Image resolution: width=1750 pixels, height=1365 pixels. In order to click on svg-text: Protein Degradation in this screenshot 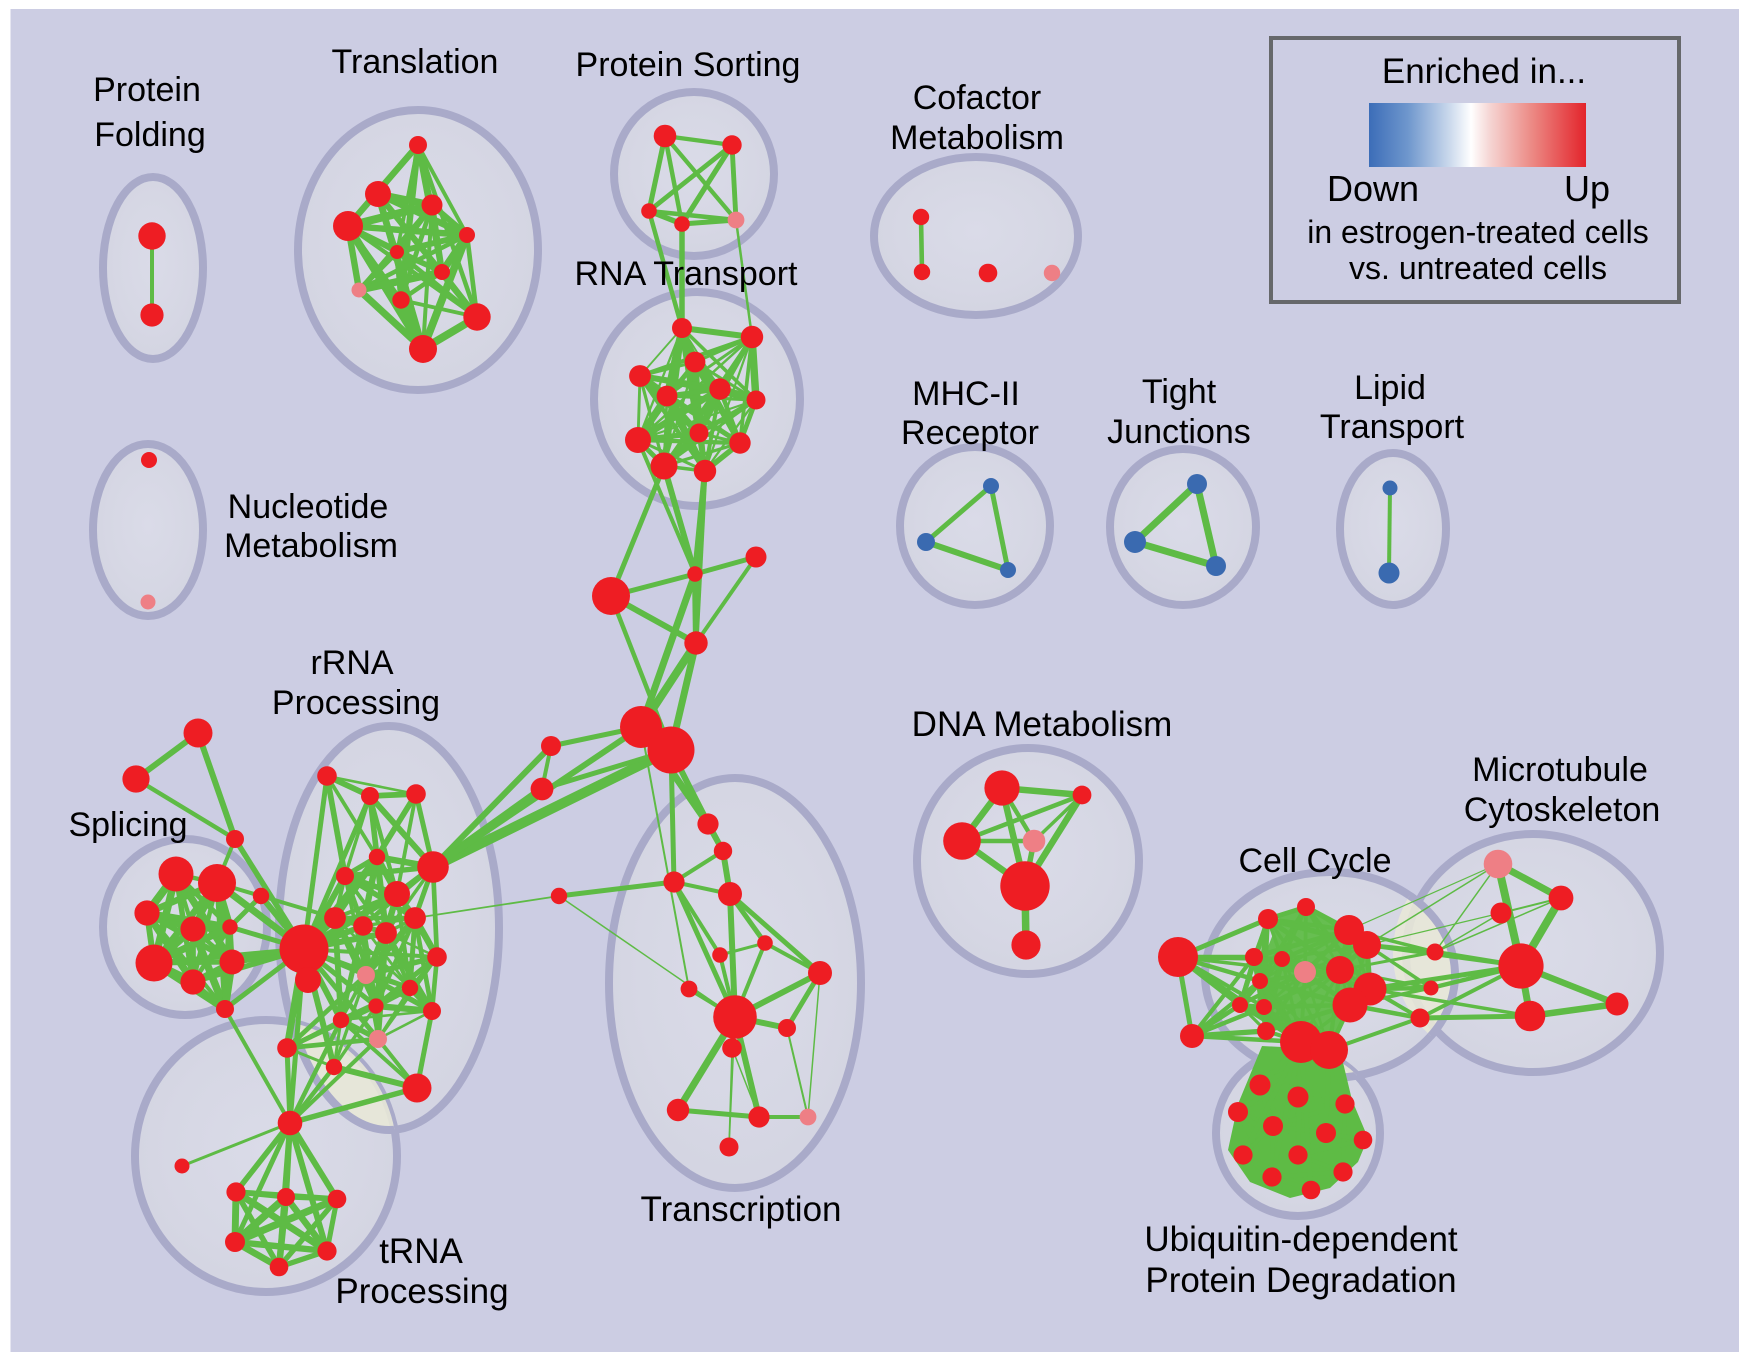, I will do `click(1300, 1280)`.